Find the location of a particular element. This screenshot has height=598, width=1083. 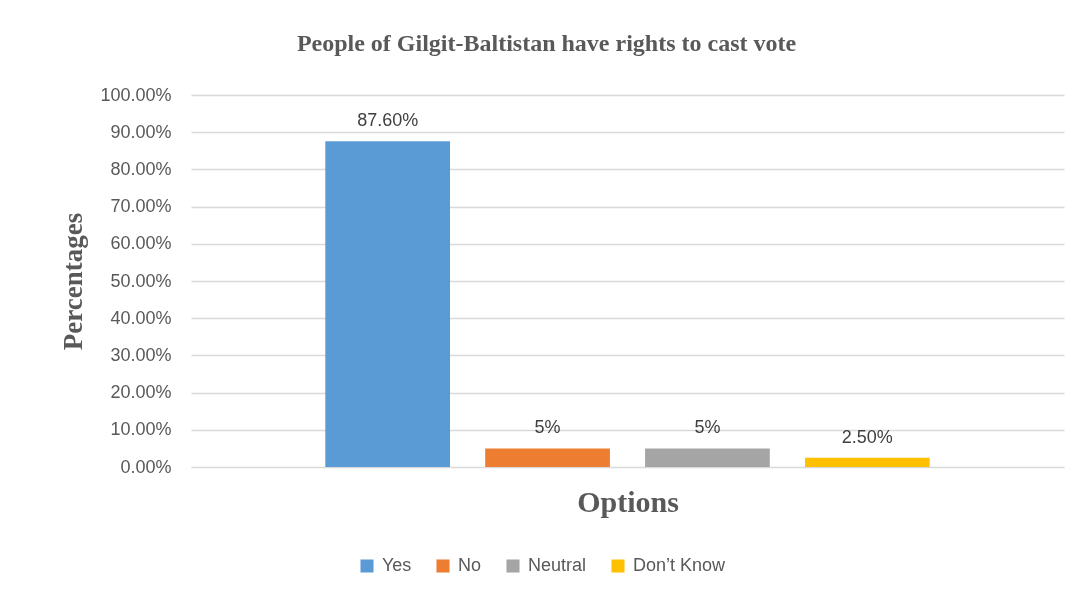

chart-title: People of Gilgit-Baltistan have rights to cast vote is located at coordinates (546, 43).